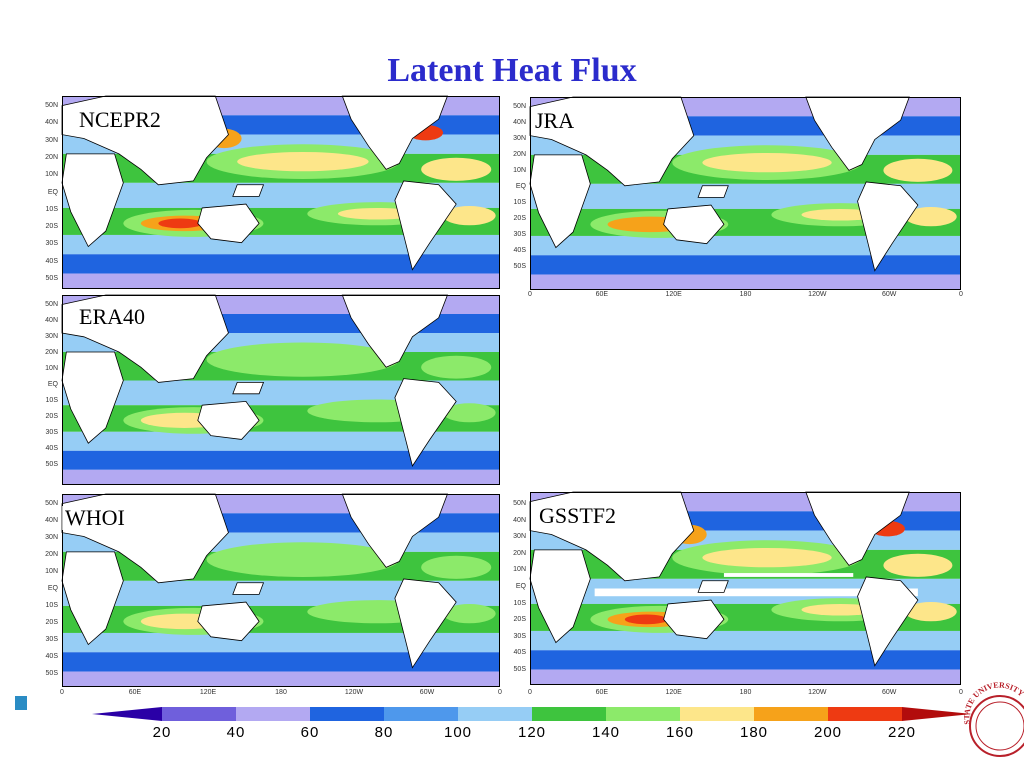 The height and width of the screenshot is (768, 1024). What do you see at coordinates (280, 192) in the screenshot?
I see `map-panel-ncepr2: NCEPR2` at bounding box center [280, 192].